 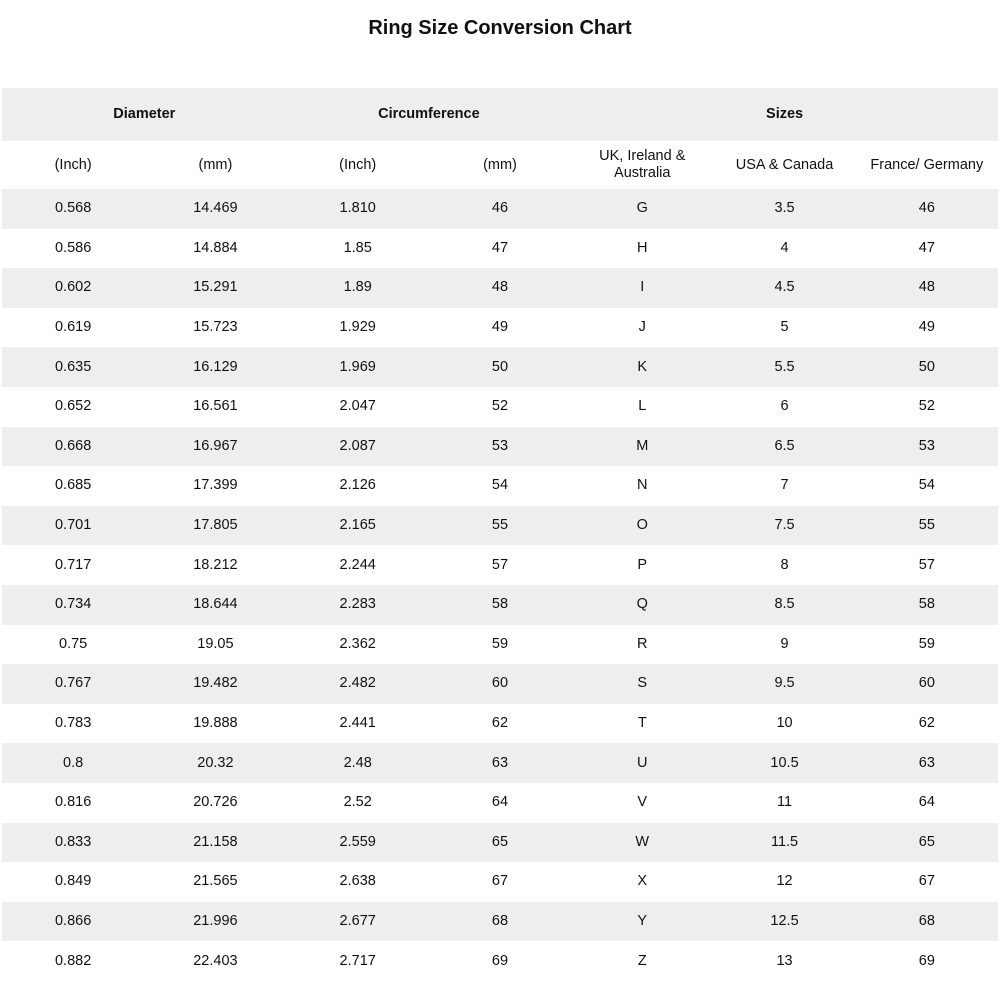 What do you see at coordinates (357, 881) in the screenshot?
I see `cell-circumference-inch: 2.638` at bounding box center [357, 881].